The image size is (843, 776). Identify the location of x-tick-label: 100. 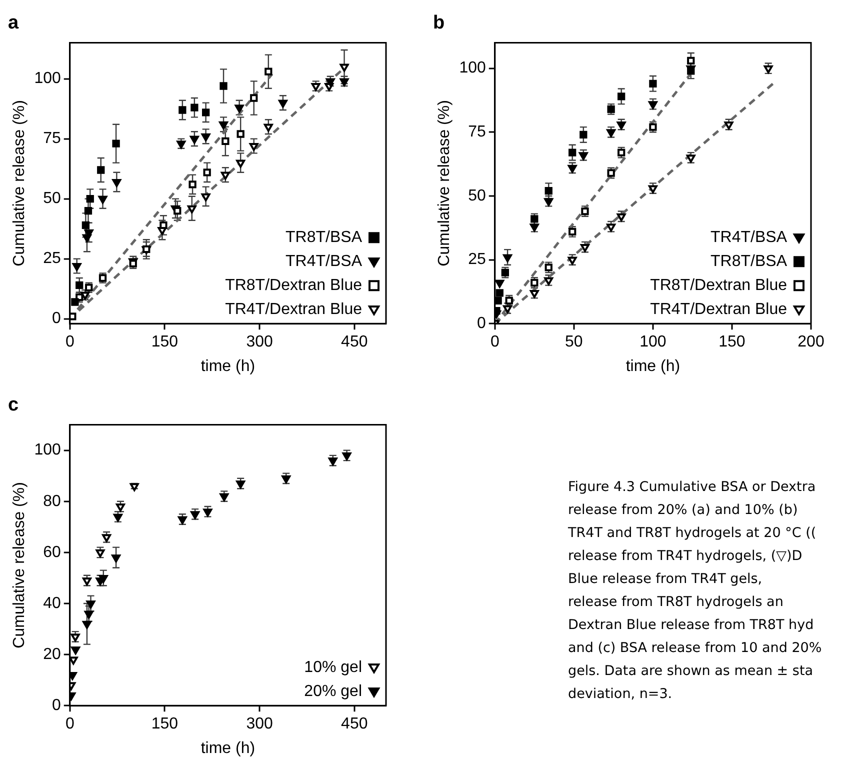
(653, 342).